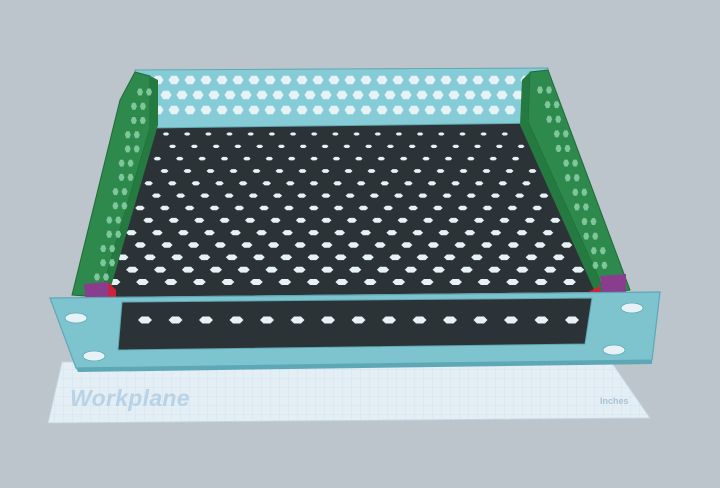 The image size is (720, 488). Describe the element at coordinates (349, 391) in the screenshot. I see `workplane` at that location.